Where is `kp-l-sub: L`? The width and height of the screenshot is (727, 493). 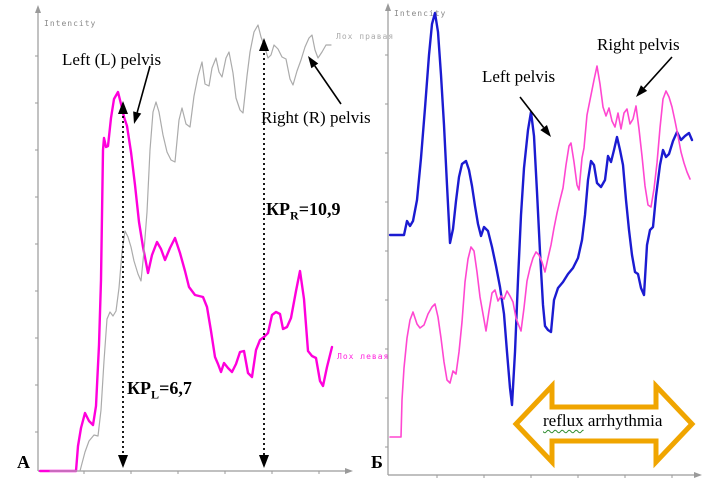 kp-l-sub: L is located at coordinates (155, 394).